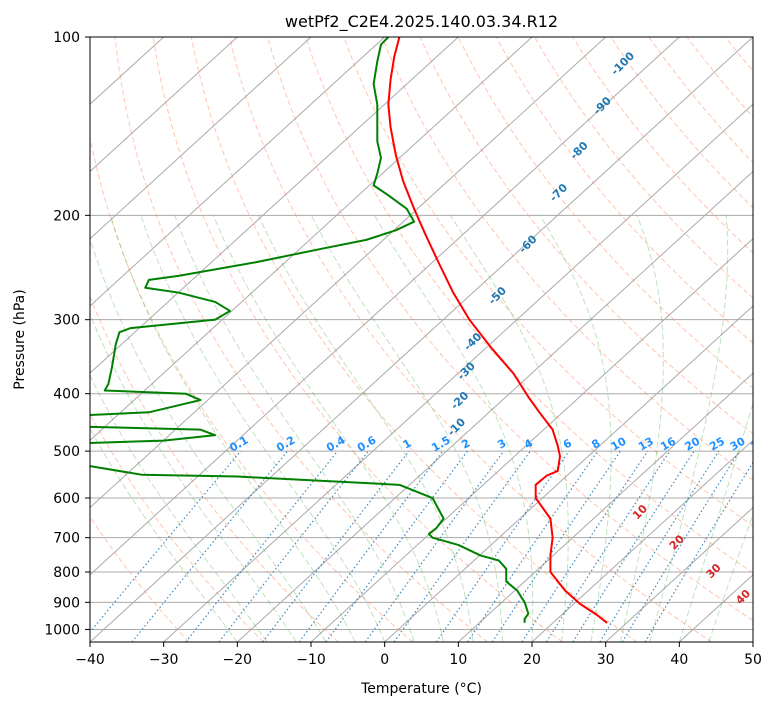  I want to click on dry-adiabat-label: -60, so click(527, 243).